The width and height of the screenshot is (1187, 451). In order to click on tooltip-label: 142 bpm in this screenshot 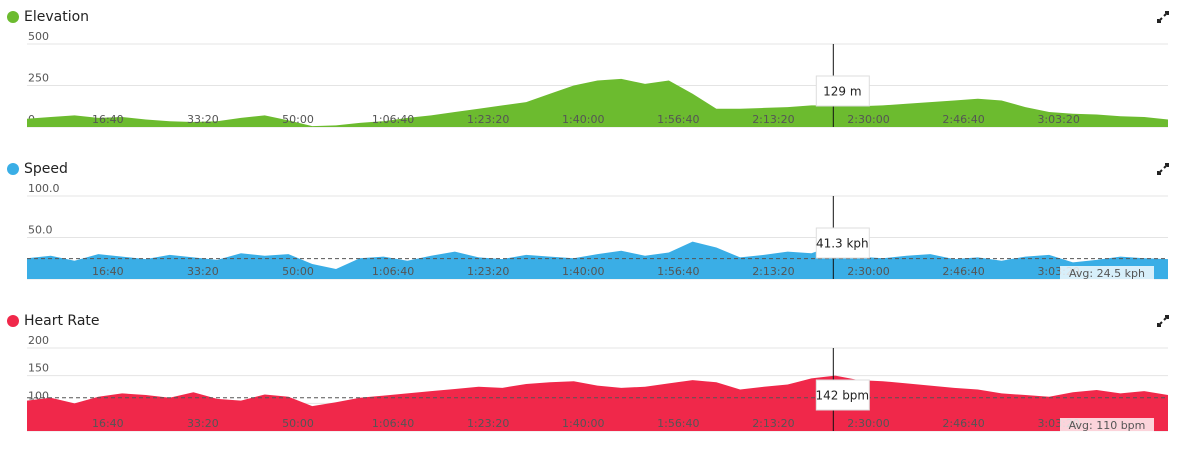, I will do `click(842, 396)`.